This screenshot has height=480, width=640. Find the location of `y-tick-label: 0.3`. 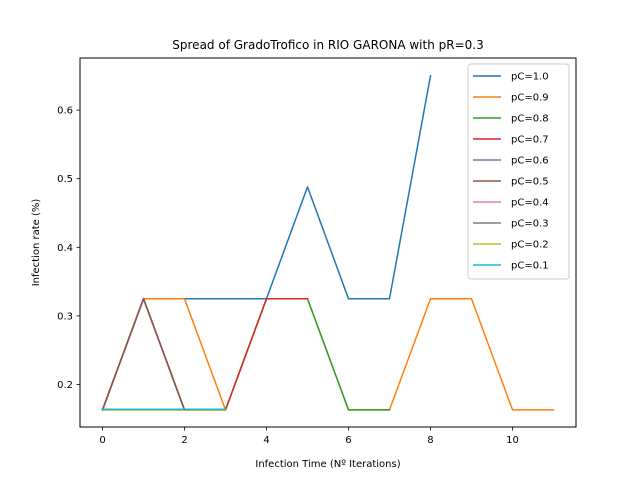

y-tick-label: 0.3 is located at coordinates (65, 316).